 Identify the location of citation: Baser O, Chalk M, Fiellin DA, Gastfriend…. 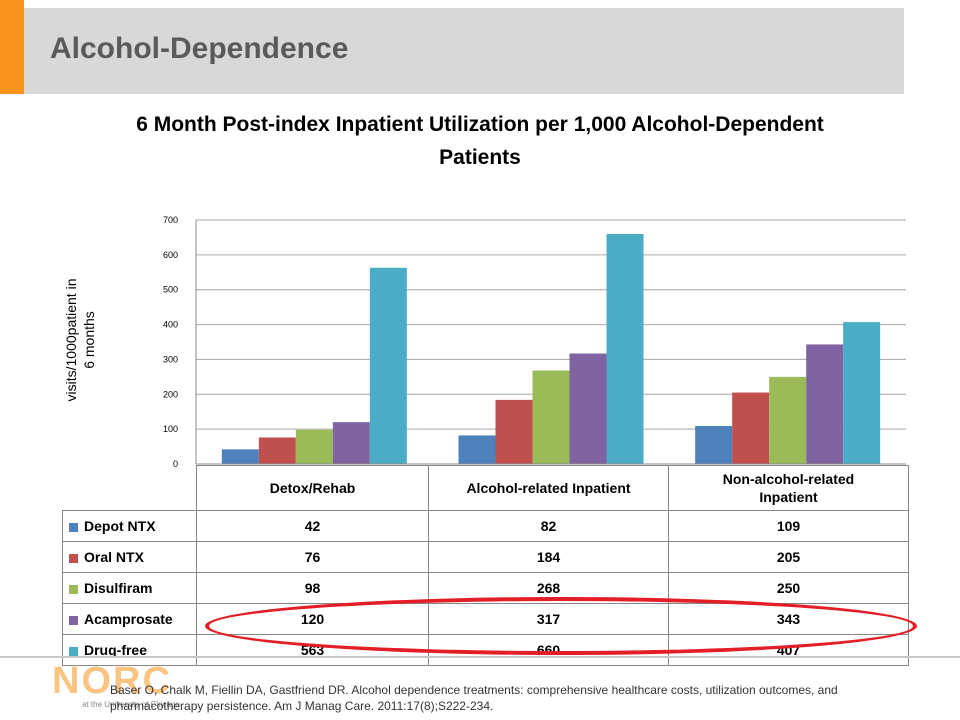
(474, 698).